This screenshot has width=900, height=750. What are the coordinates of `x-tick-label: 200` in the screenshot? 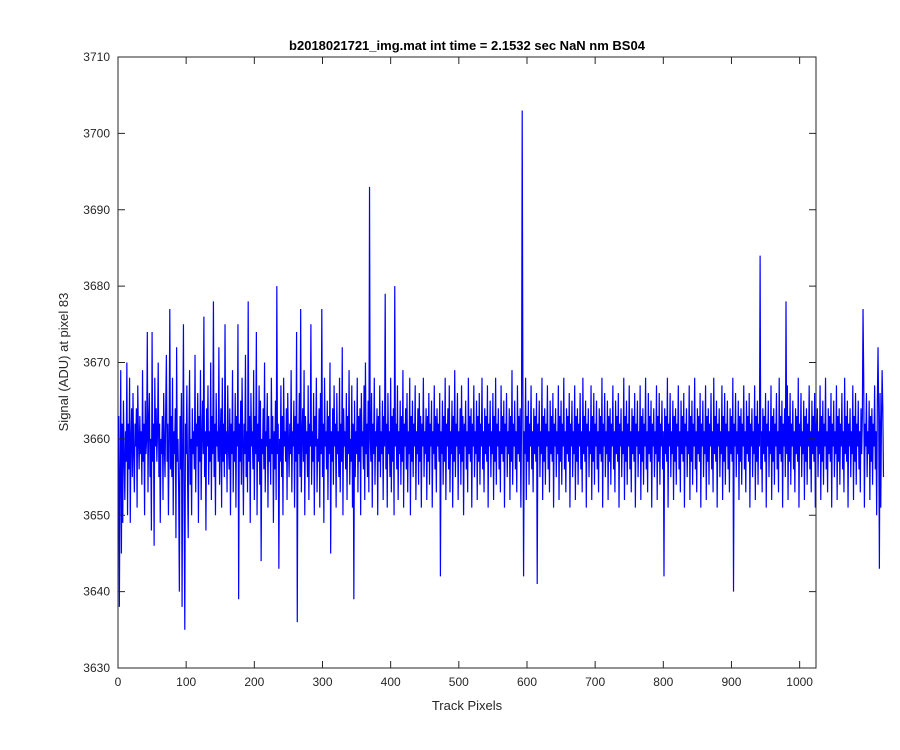 It's located at (254, 682).